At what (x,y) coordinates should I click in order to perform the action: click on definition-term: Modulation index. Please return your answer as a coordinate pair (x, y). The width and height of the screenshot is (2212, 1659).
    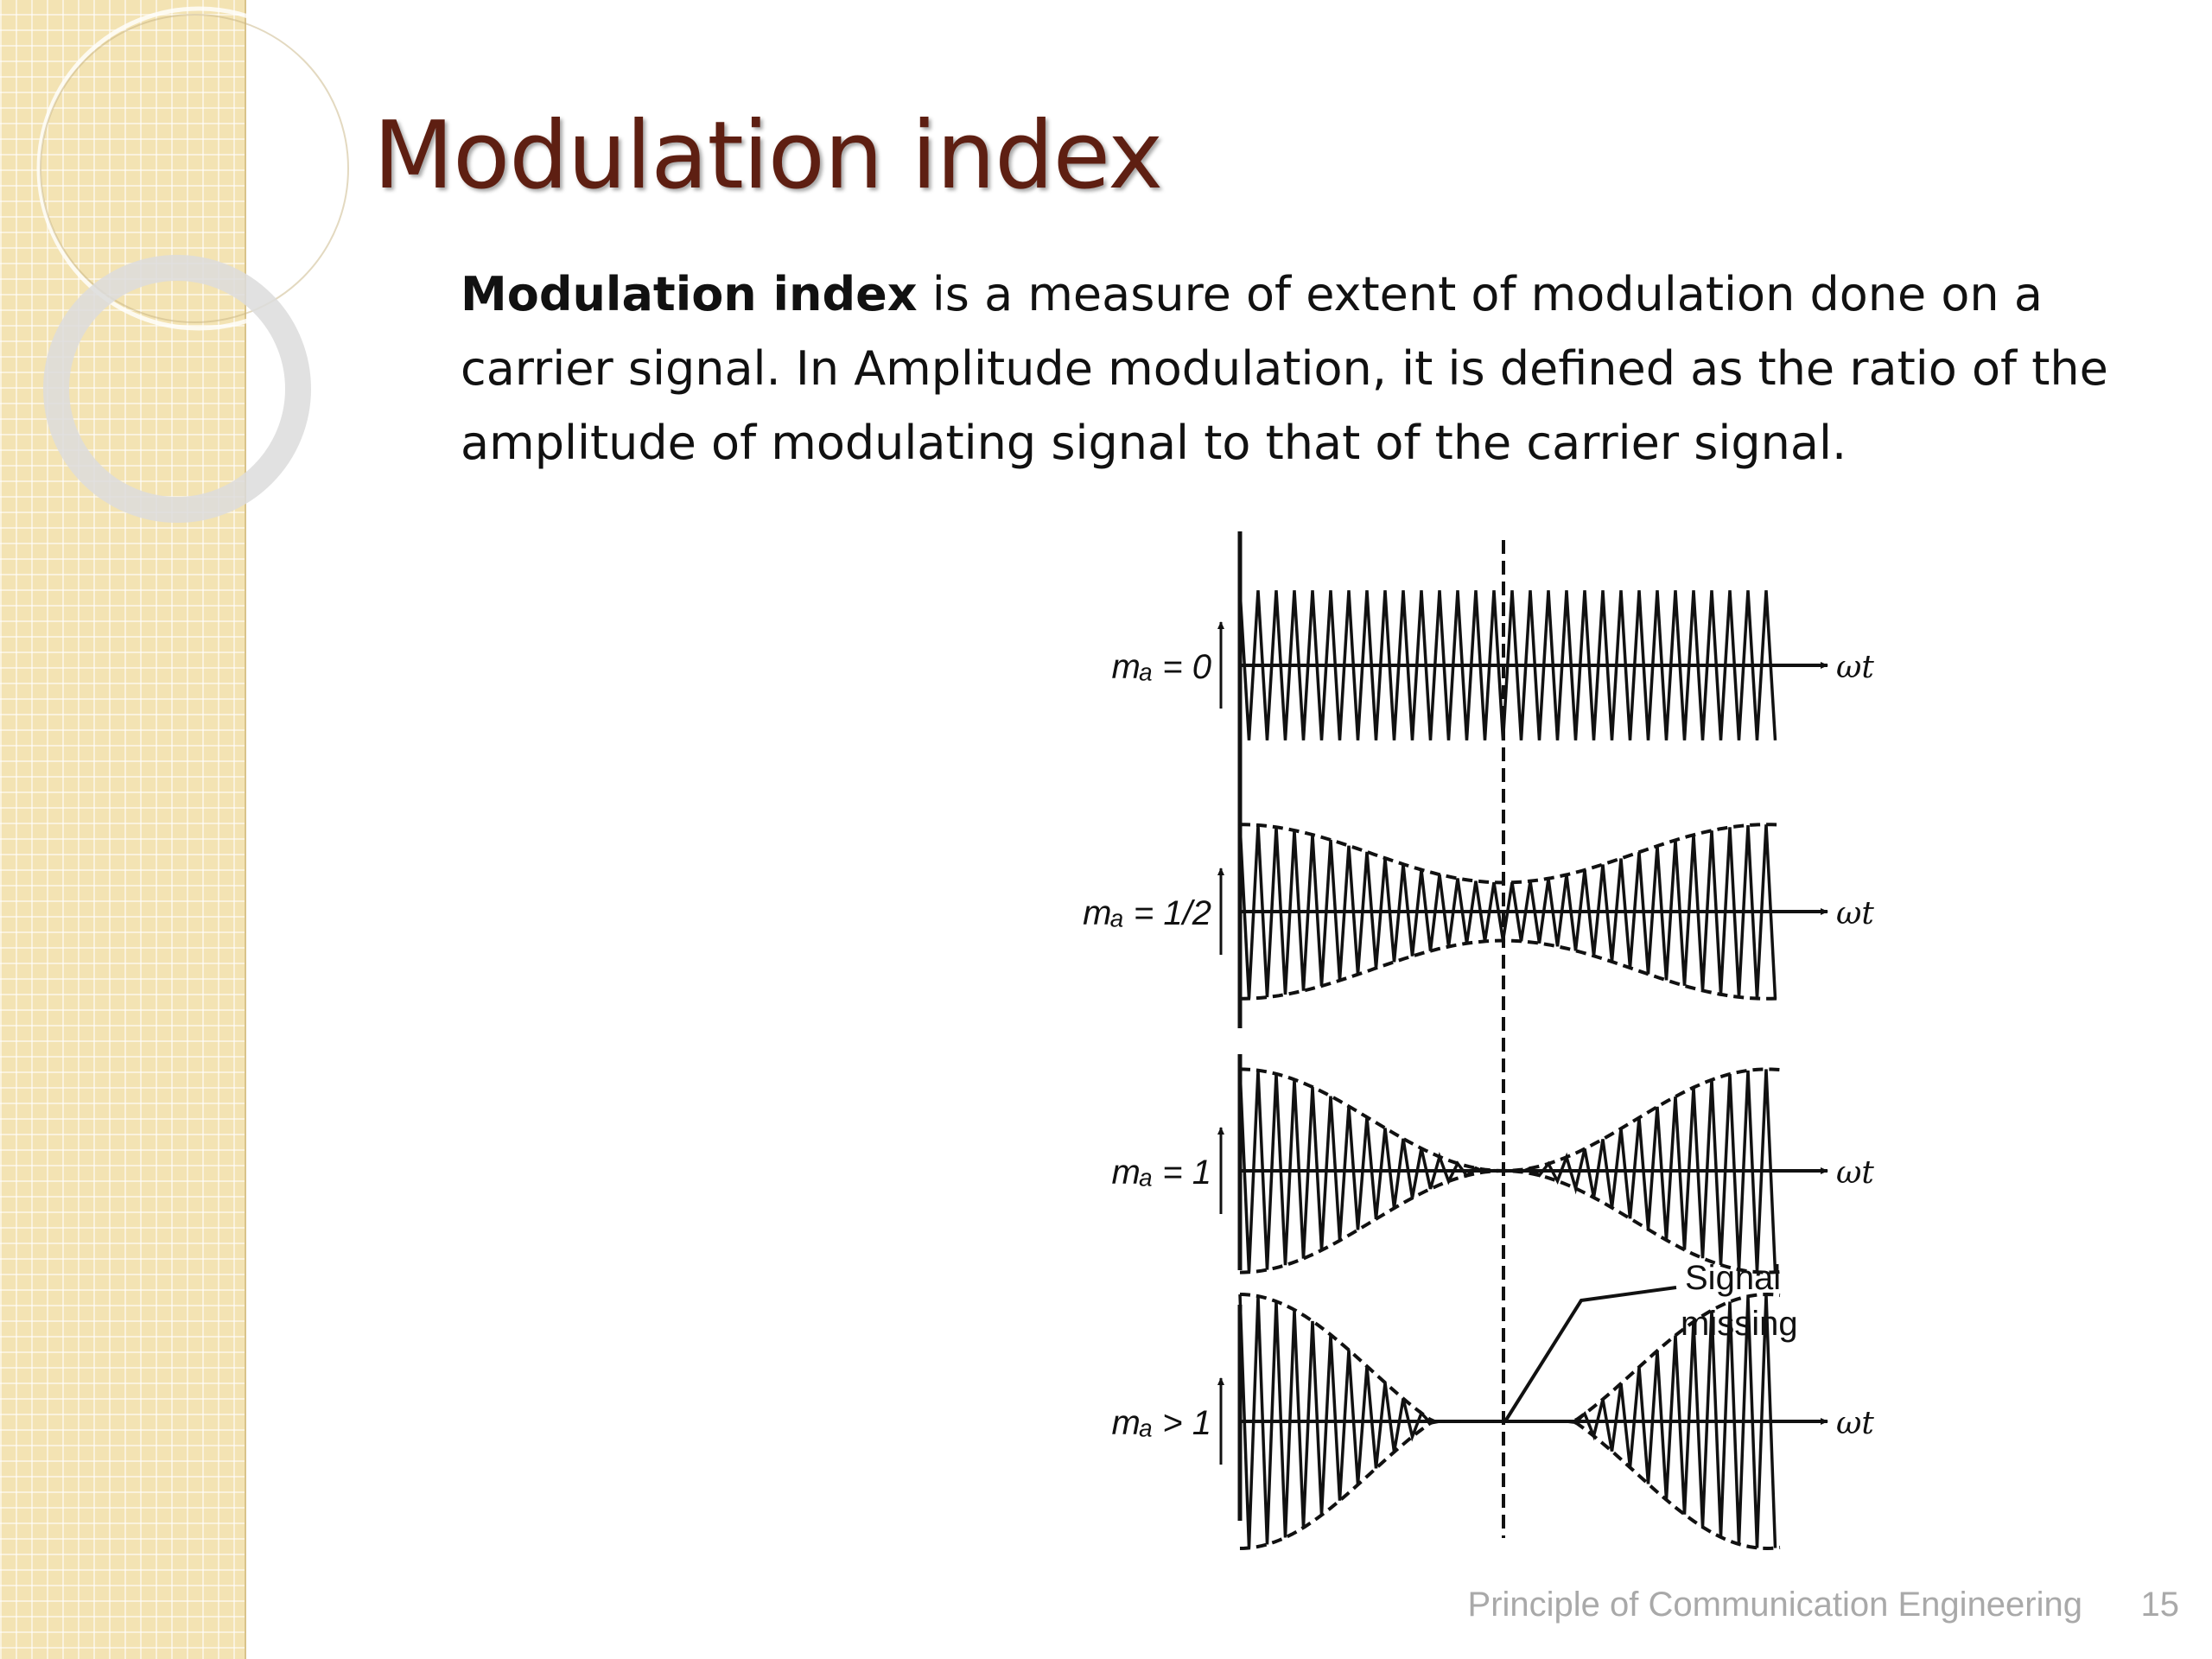
    Looking at the image, I should click on (689, 294).